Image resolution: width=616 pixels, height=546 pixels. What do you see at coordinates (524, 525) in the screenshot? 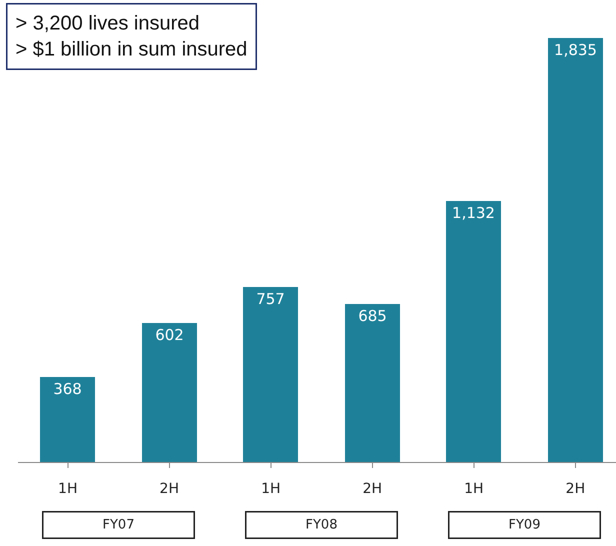
I see `text: FY09` at bounding box center [524, 525].